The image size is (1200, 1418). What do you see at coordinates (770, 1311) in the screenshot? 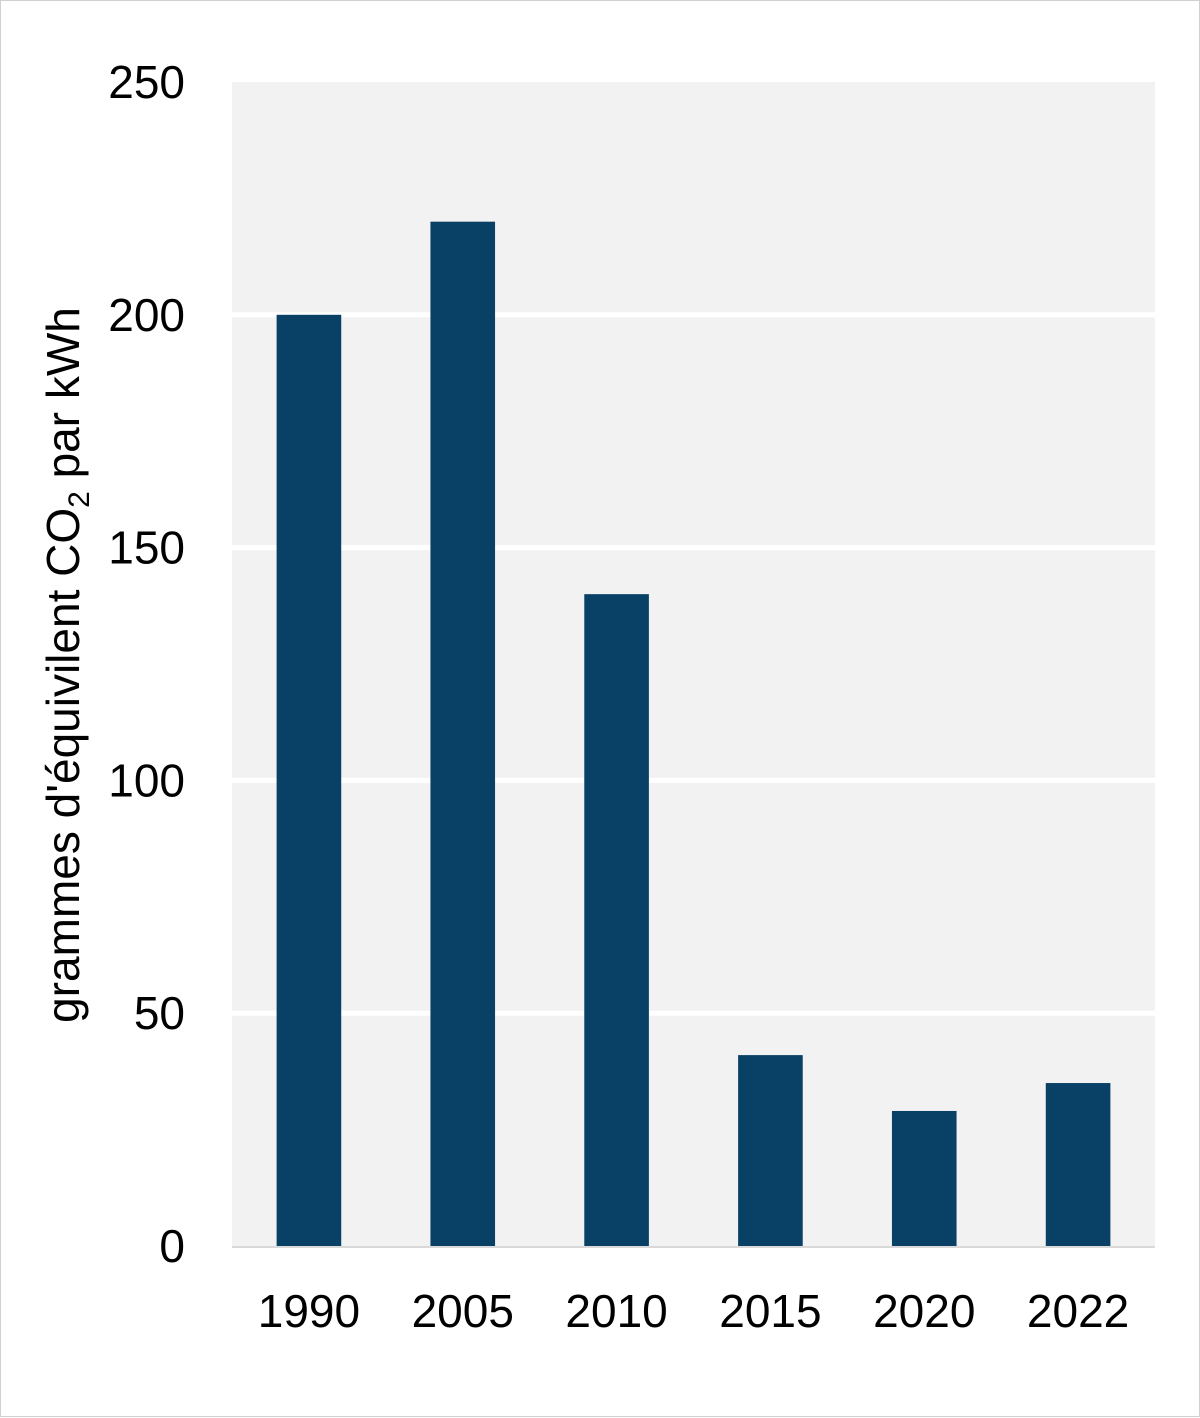
I see `x-tick-label: 2015` at bounding box center [770, 1311].